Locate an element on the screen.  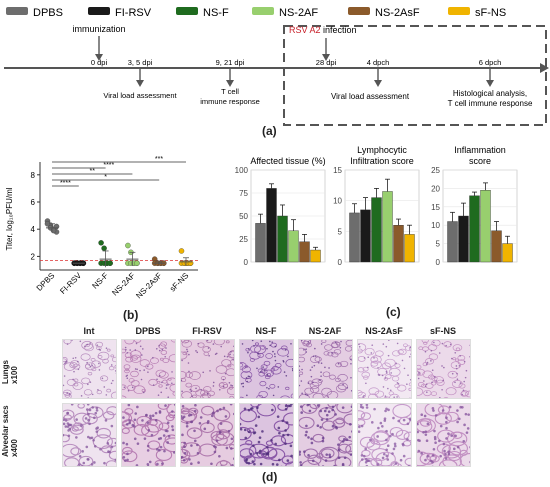
legend-swatch is located at coordinates (359, 11).